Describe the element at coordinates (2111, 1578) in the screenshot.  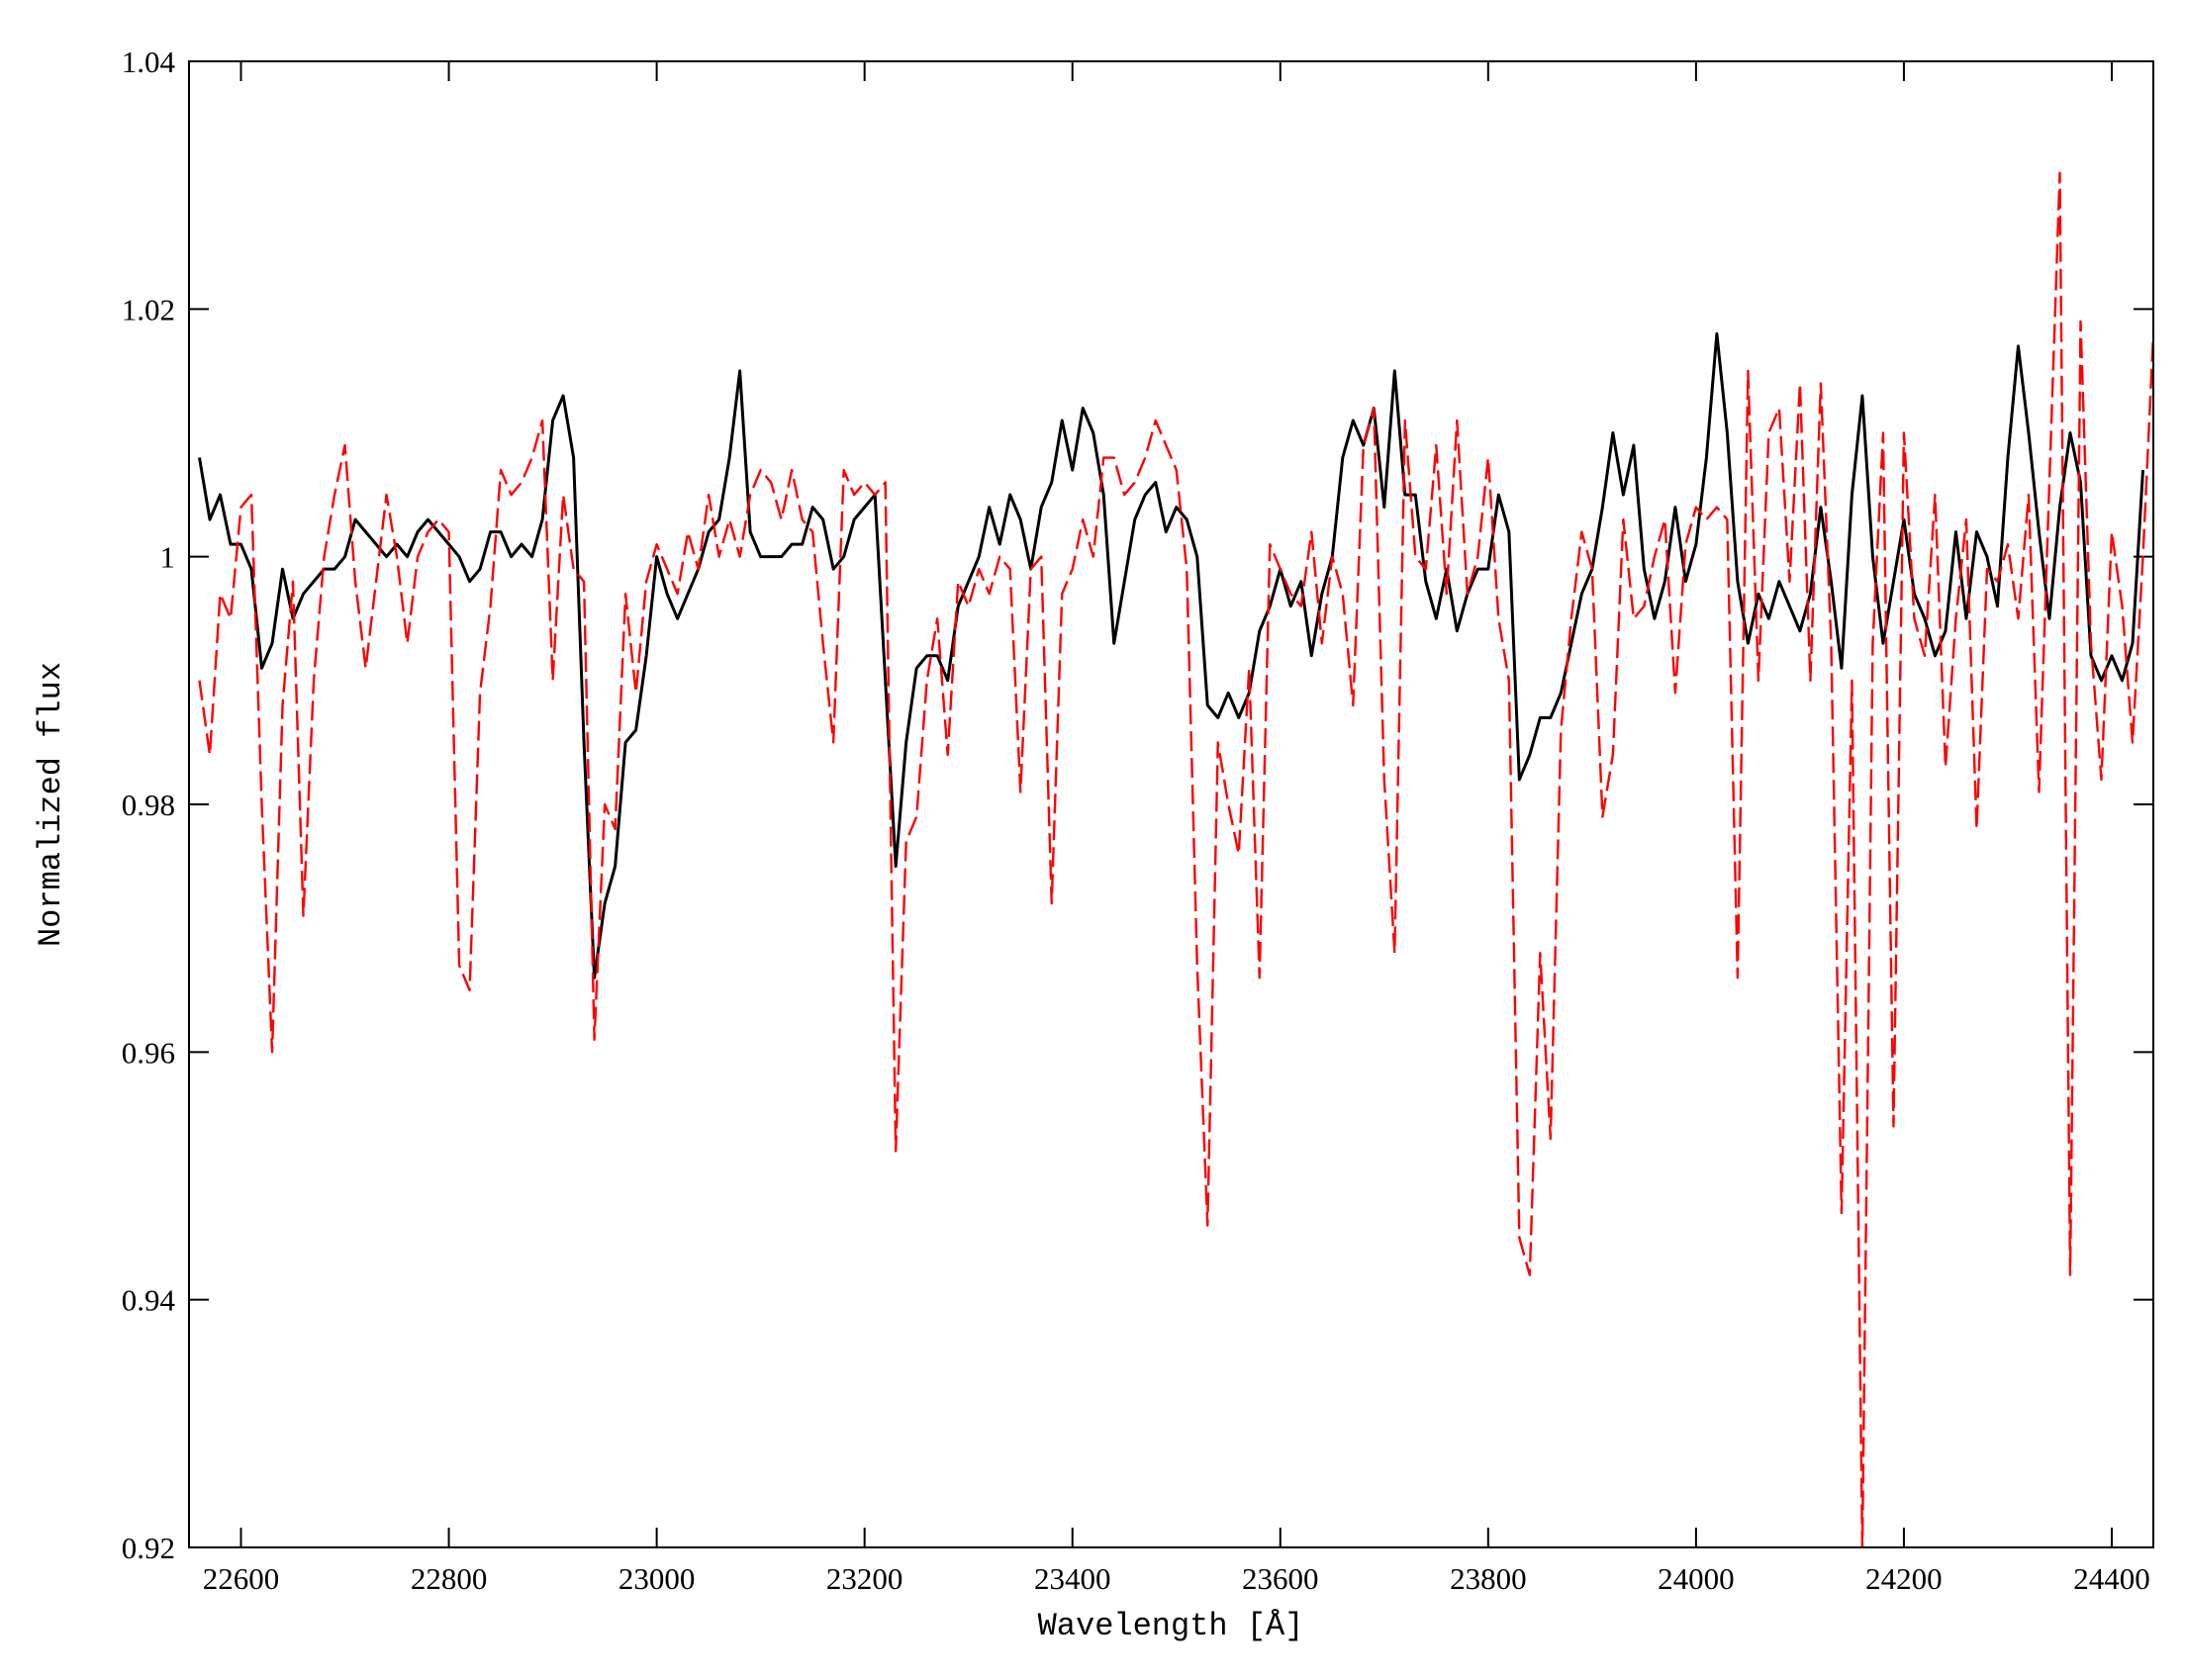
I see `x-tick-label: 24400` at that location.